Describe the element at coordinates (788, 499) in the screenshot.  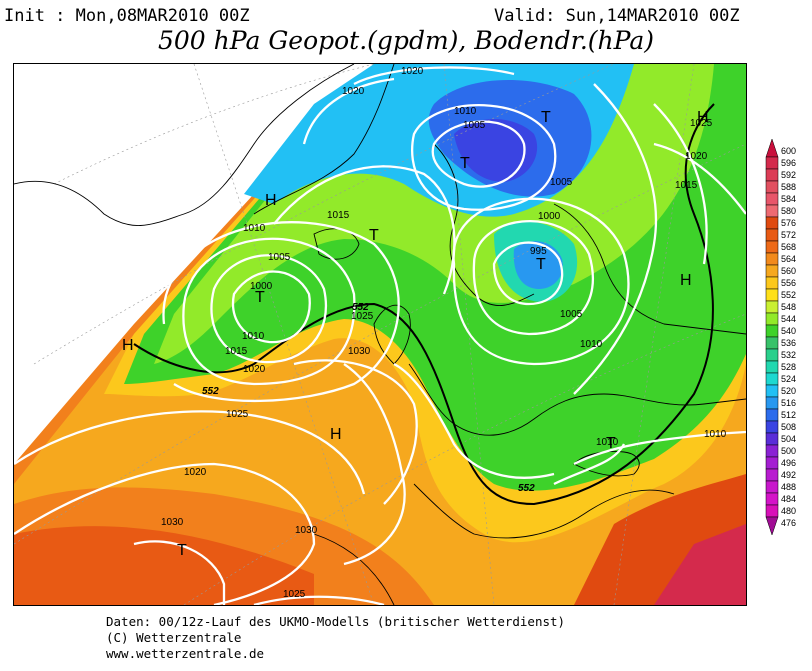
I see `legend-label: 484` at that location.